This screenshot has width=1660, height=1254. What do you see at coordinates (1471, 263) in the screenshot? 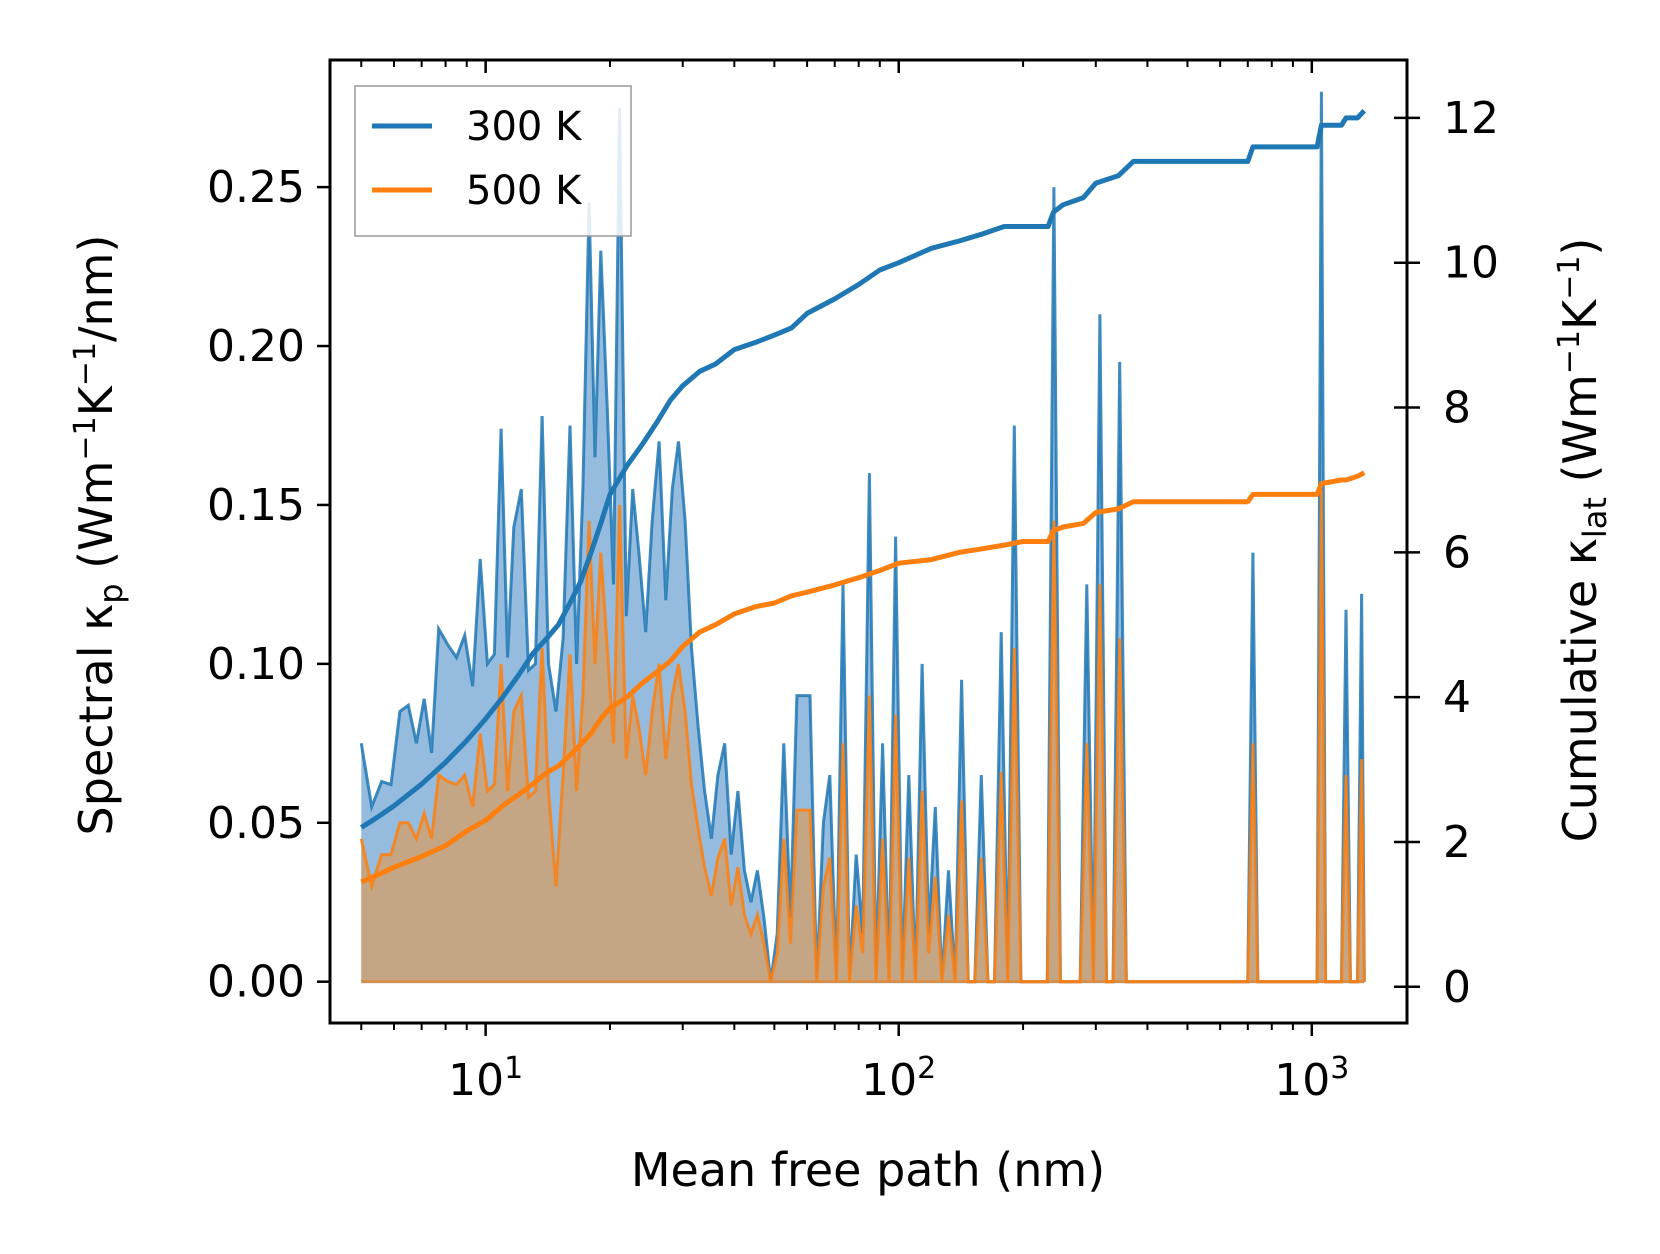
I see `y-right-tick-label: 10` at bounding box center [1471, 263].